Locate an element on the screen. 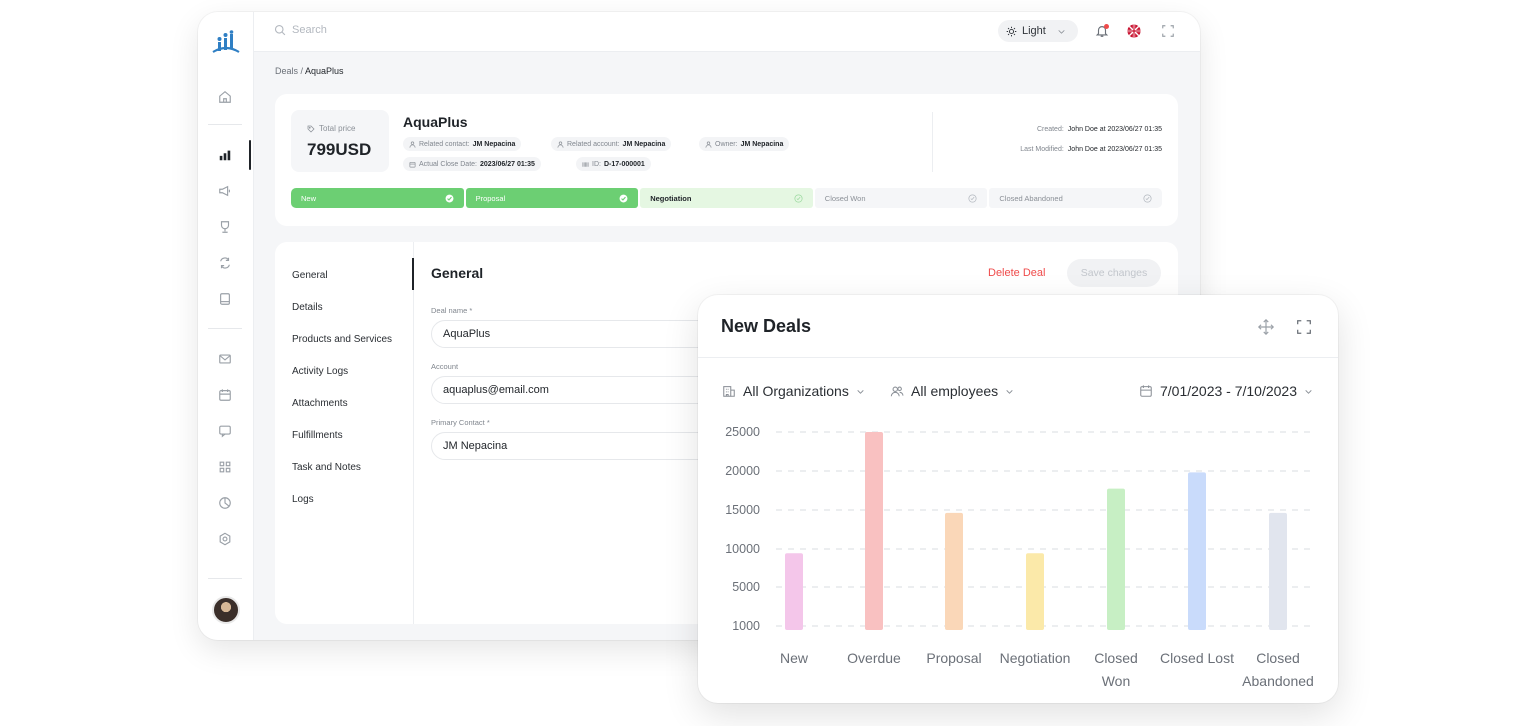 This screenshot has height=726, width=1536. deal-name-label: Deal name * is located at coordinates (452, 310).